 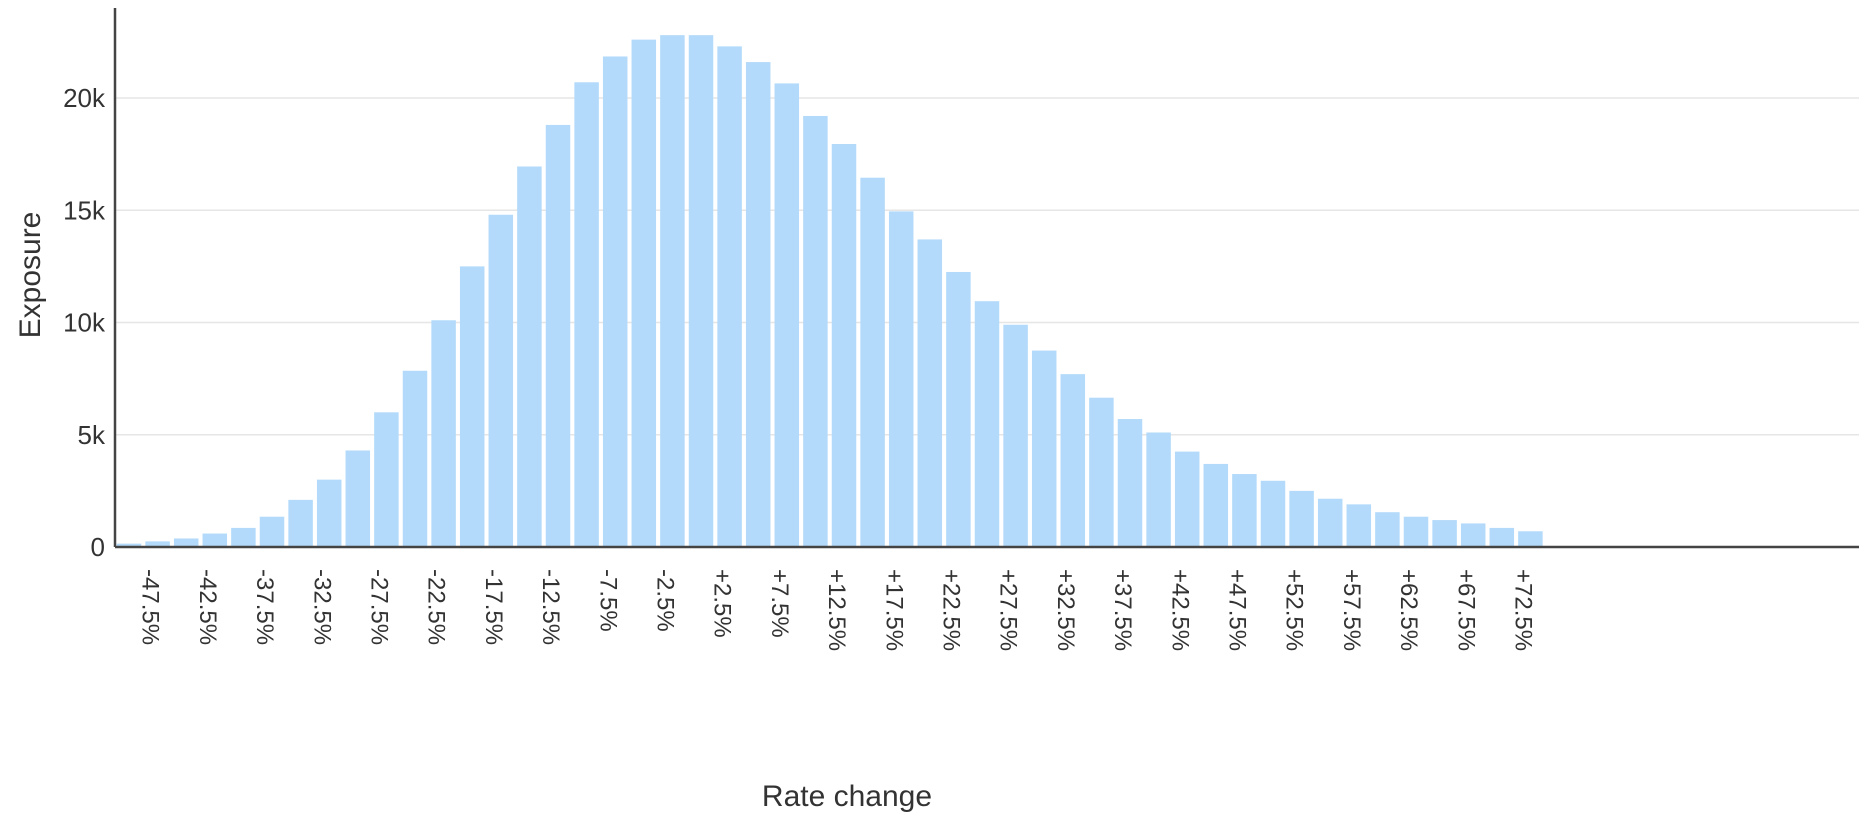 What do you see at coordinates (84, 98) in the screenshot?
I see `y-tick-label: 20k` at bounding box center [84, 98].